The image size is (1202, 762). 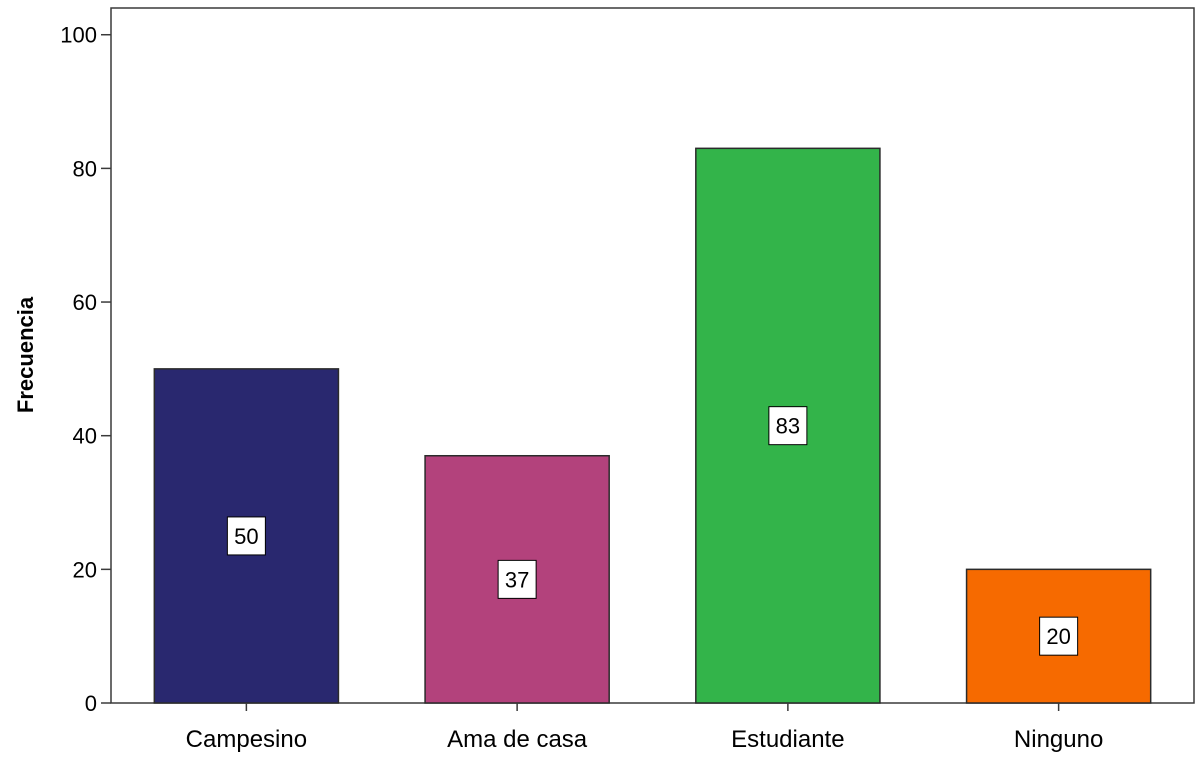 I want to click on x-tick-label: Ama de casa, so click(x=517, y=739).